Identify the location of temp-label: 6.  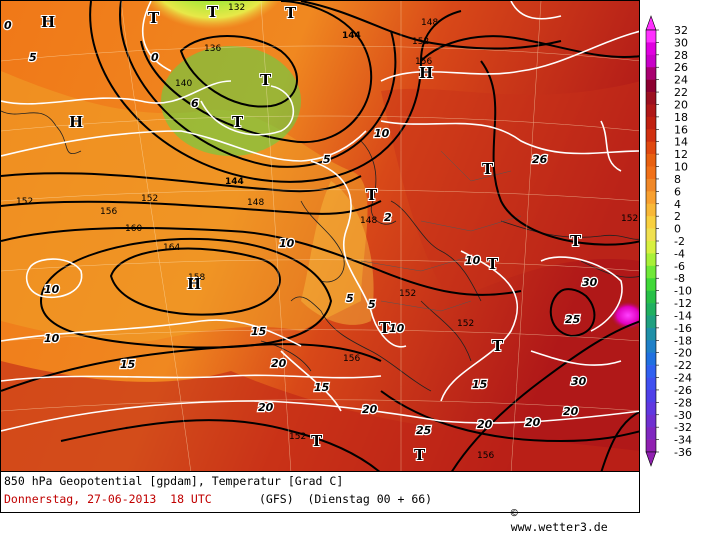
(195, 103).